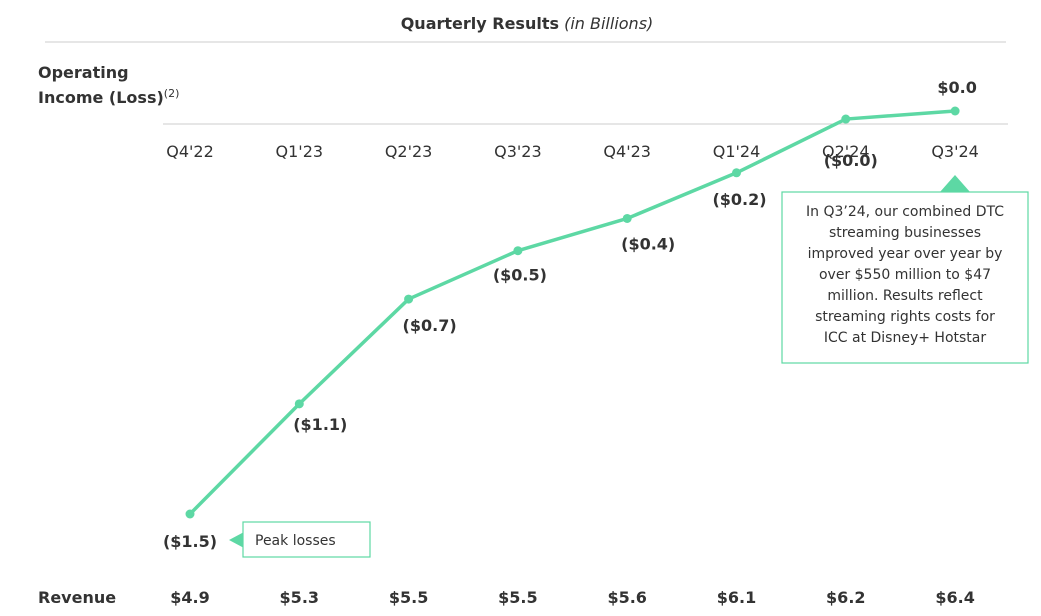 The height and width of the screenshot is (616, 1041). I want to click on category-labels: Q4'22 Q1'23 Q2'23 Q3'23 Q4'23 Q1'24 Q2'24 Q3'24, so click(572, 151).